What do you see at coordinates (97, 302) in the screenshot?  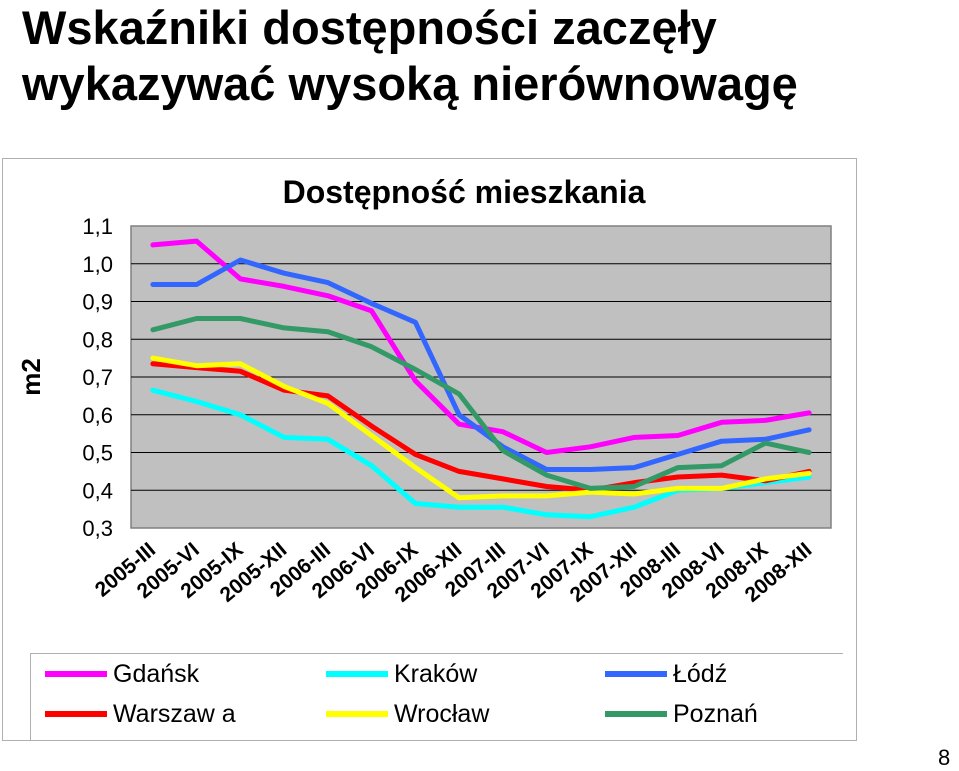 I see `y-tick-label: 0,9` at bounding box center [97, 302].